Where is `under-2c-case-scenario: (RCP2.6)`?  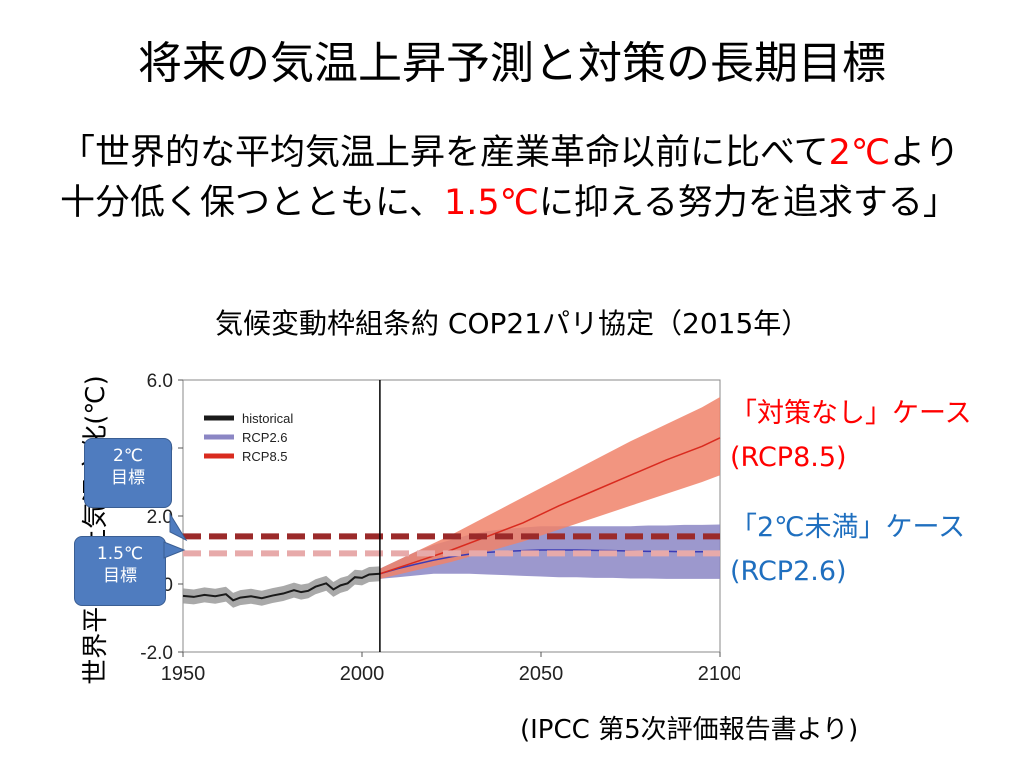 under-2c-case-scenario: (RCP2.6) is located at coordinates (788, 571).